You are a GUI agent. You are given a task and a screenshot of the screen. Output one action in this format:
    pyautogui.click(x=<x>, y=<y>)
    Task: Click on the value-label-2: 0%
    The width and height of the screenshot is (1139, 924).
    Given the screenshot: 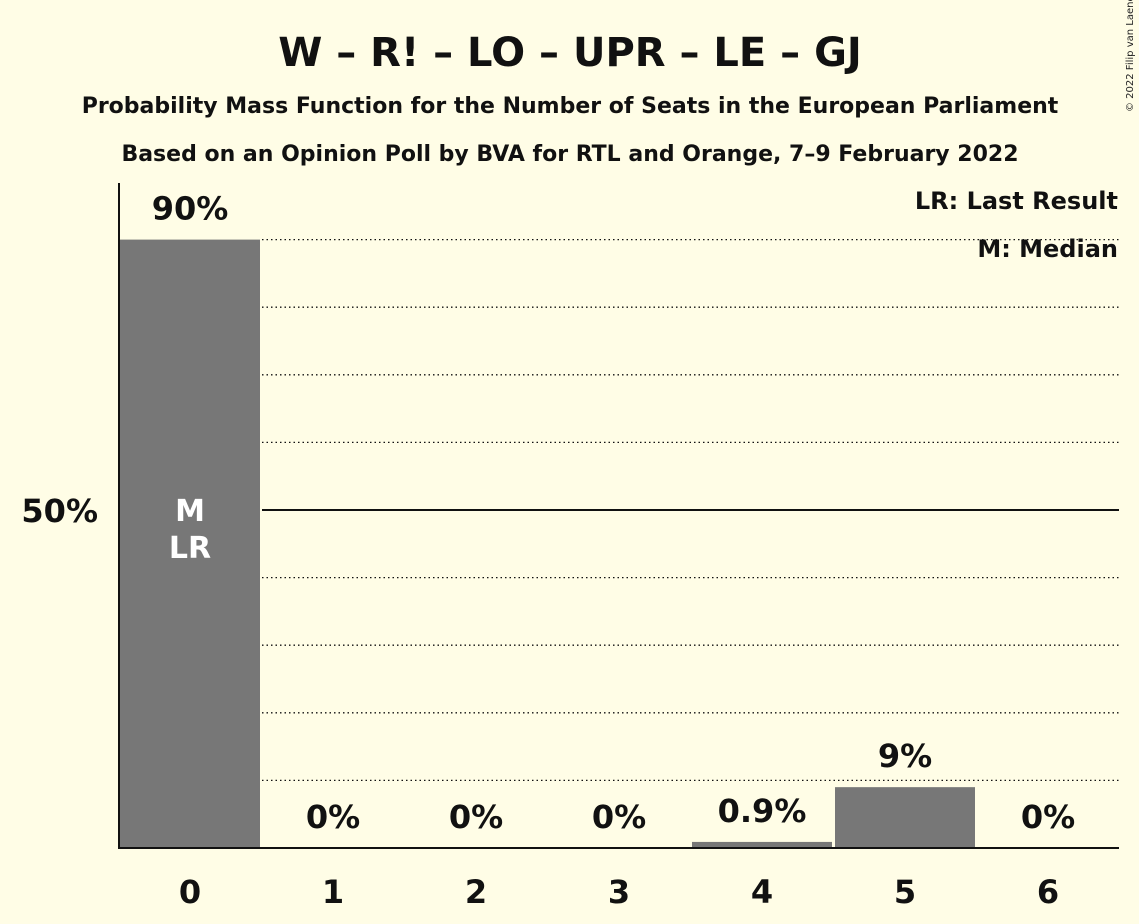 What is the action you would take?
    pyautogui.click(x=476, y=817)
    